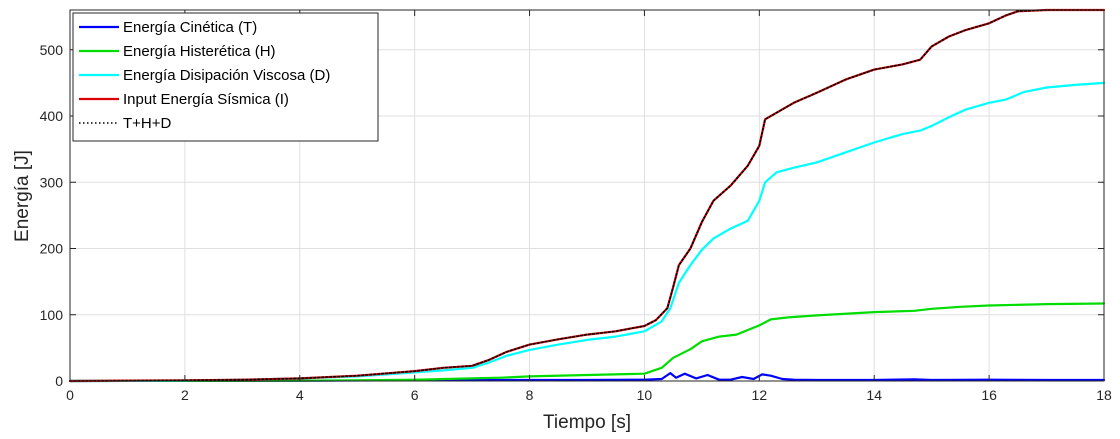 The height and width of the screenshot is (439, 1120). What do you see at coordinates (70, 395) in the screenshot?
I see `x-tick-label: 0` at bounding box center [70, 395].